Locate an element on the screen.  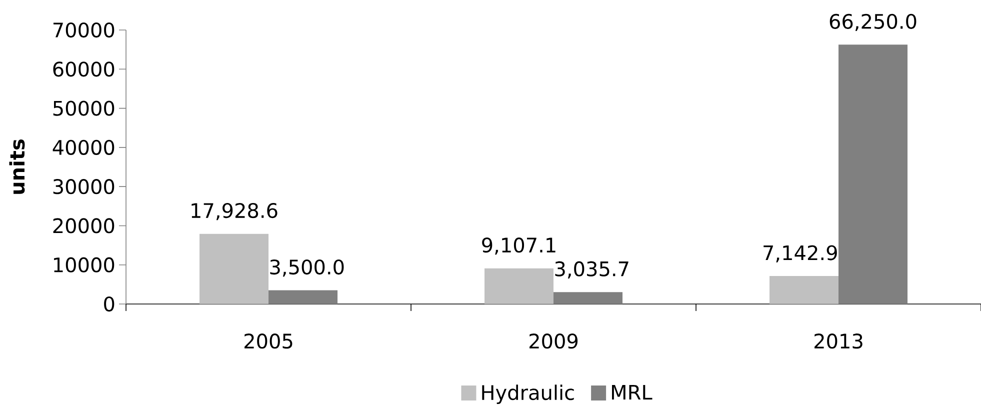
data-label: 3,500.0 is located at coordinates (307, 268).